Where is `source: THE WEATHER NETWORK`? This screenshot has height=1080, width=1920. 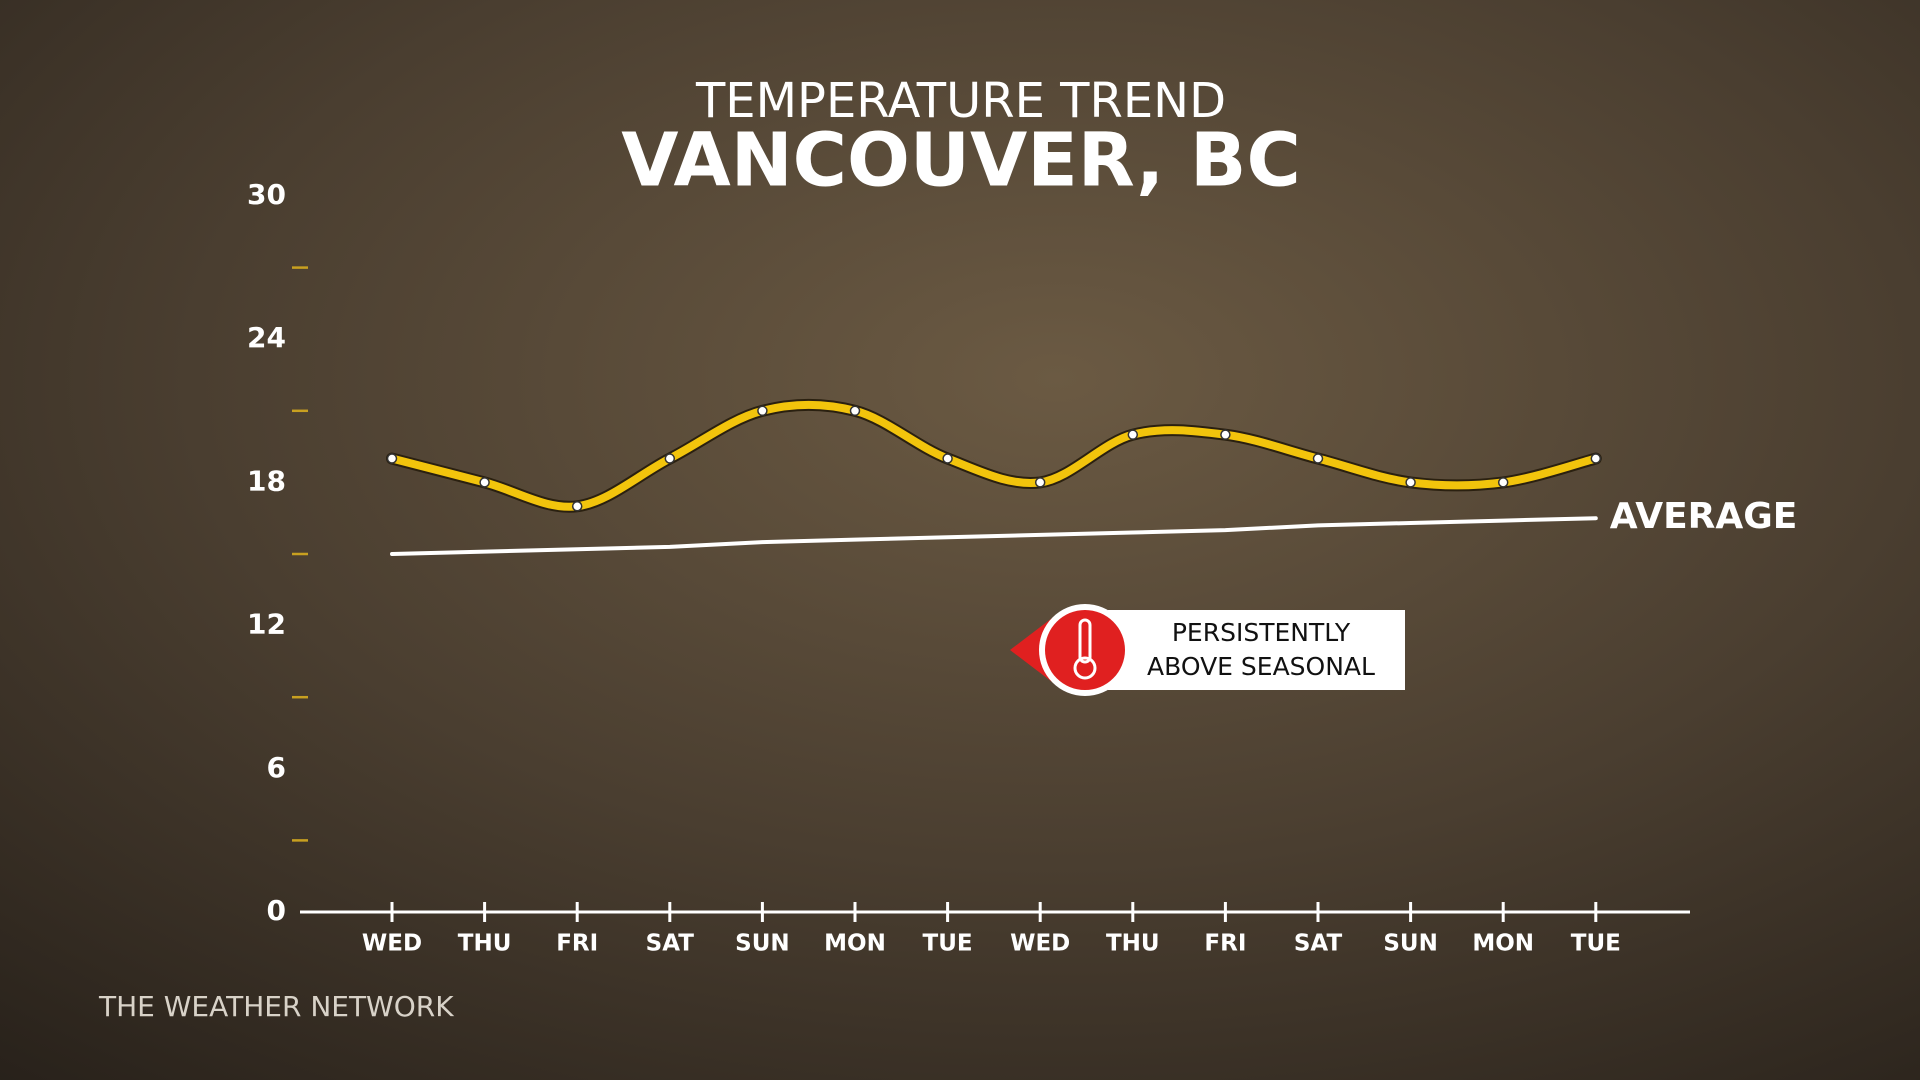 source: THE WEATHER NETWORK is located at coordinates (276, 1006).